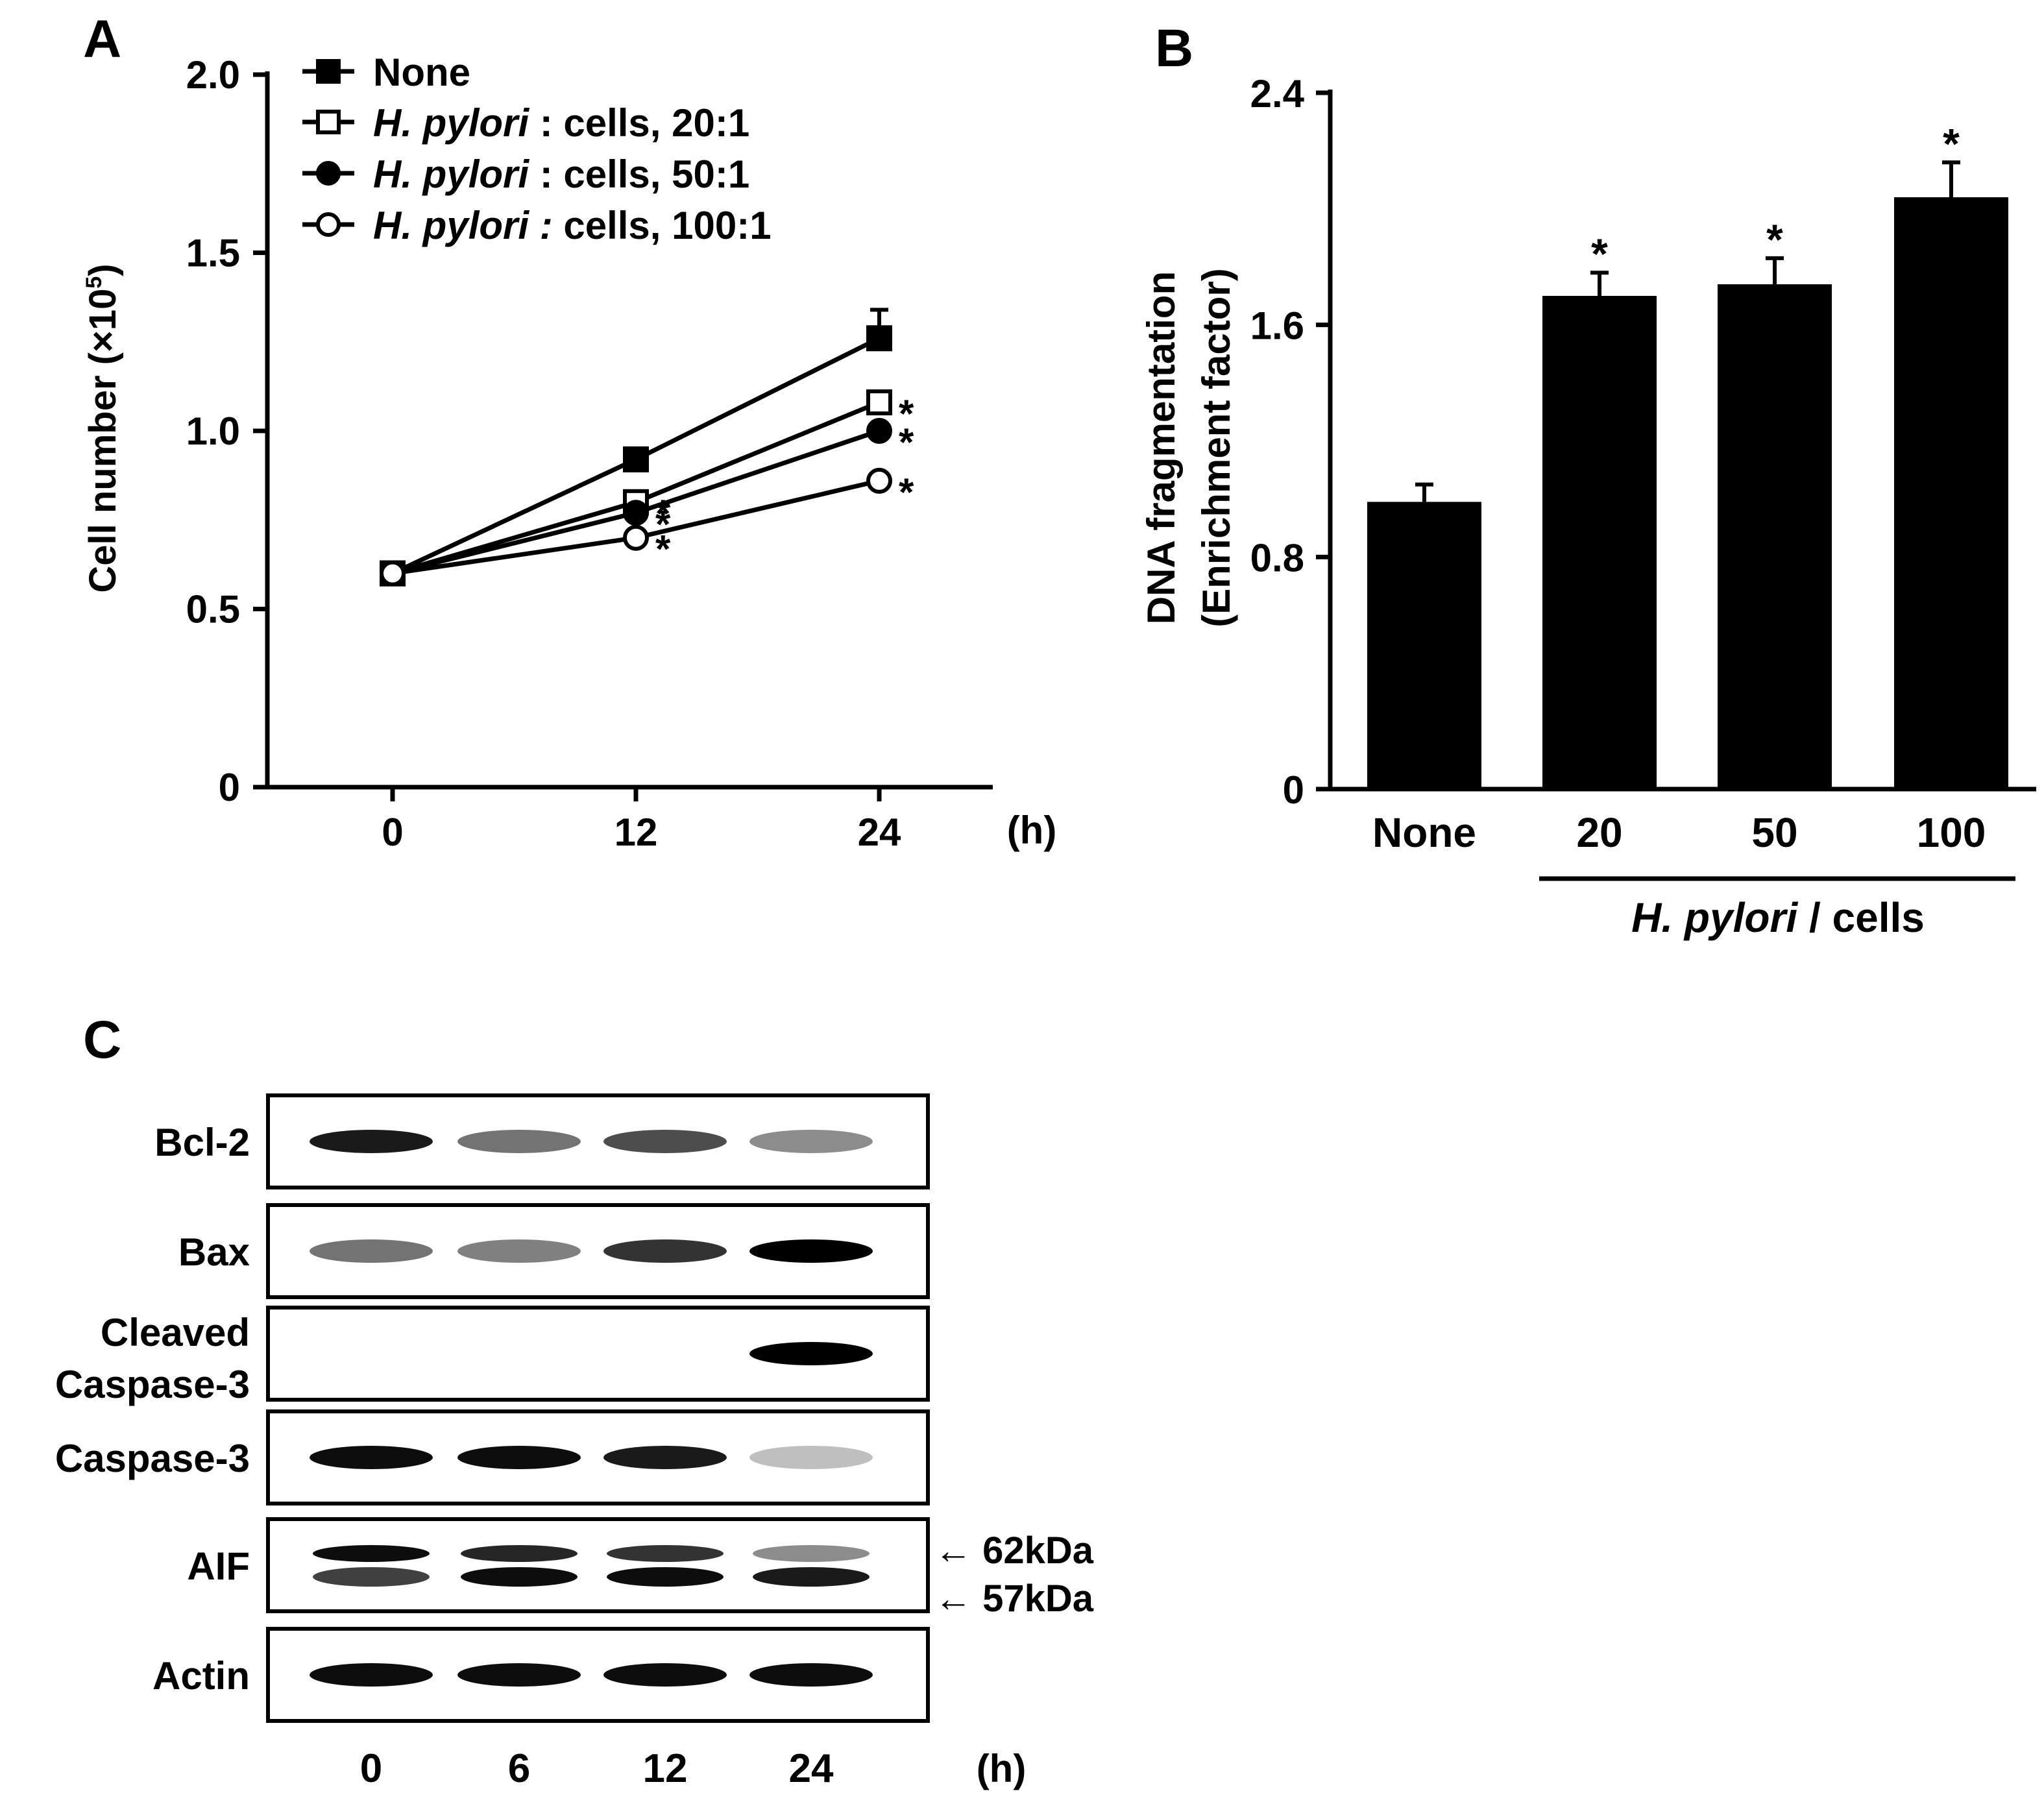 This screenshot has height=1804, width=2044. What do you see at coordinates (1424, 832) in the screenshot?
I see `panel-b-category-label: None` at bounding box center [1424, 832].